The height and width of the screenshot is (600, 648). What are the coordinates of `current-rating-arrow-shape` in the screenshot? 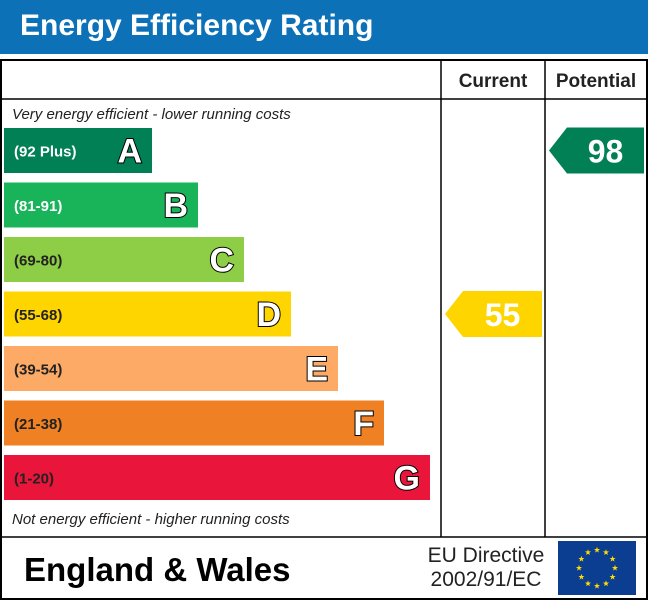 It's located at (493, 314).